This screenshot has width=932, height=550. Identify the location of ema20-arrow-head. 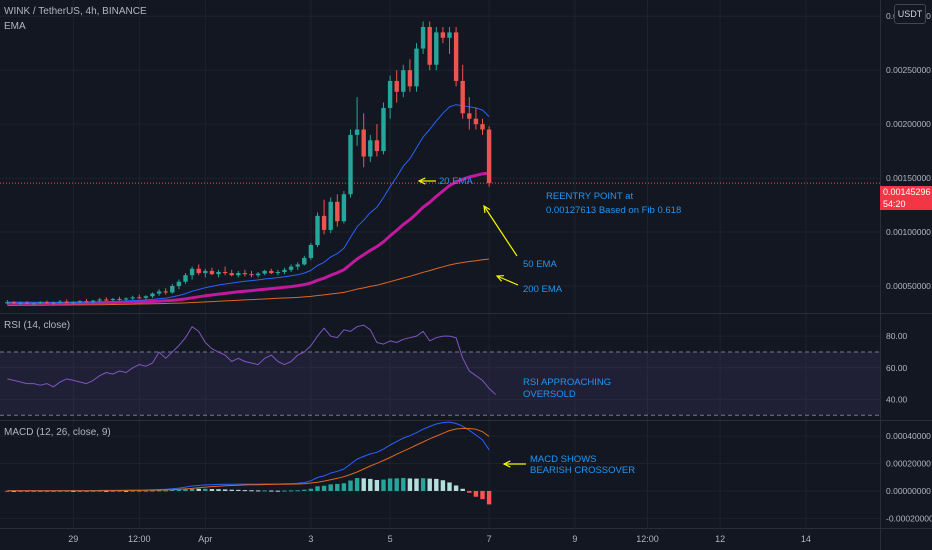
(421, 181).